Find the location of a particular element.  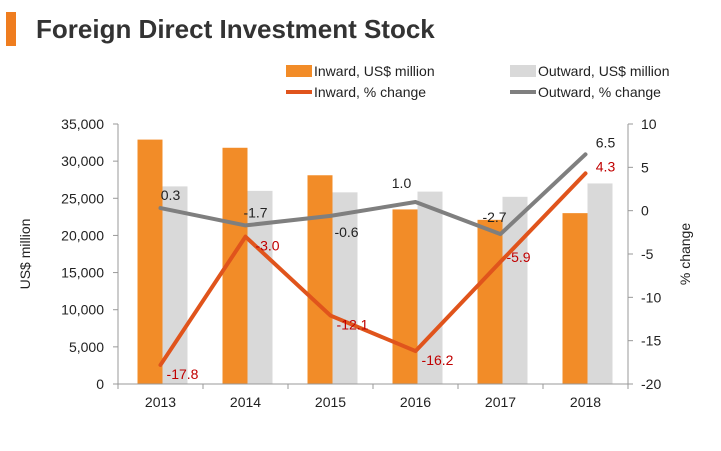

page-title: Foreign Direct Investment Stock is located at coordinates (235, 29).